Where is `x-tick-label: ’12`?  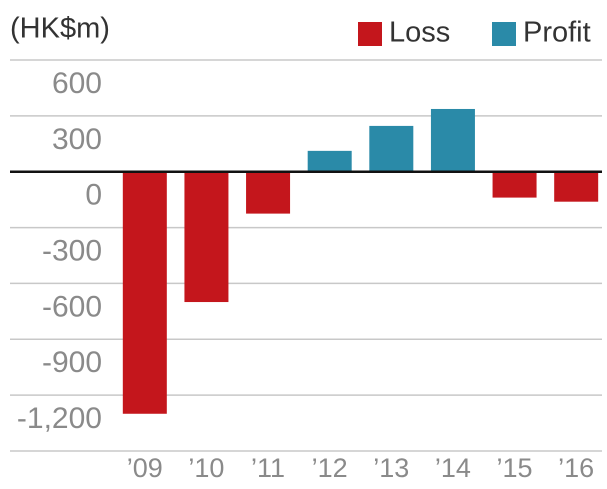 x-tick-label: ’12 is located at coordinates (330, 468).